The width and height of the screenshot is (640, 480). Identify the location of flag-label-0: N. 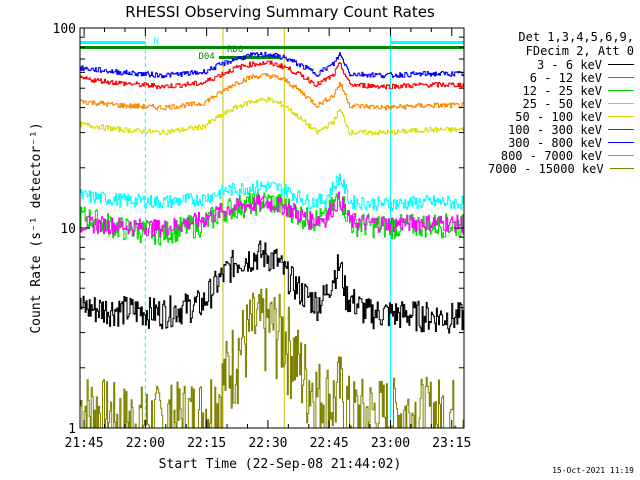
(156, 42).